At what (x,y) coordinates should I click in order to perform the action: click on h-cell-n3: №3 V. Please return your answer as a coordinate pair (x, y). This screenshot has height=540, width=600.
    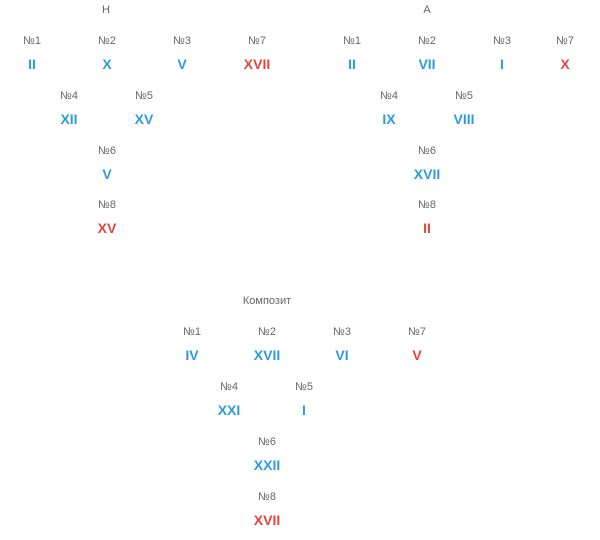
    Looking at the image, I should click on (182, 53).